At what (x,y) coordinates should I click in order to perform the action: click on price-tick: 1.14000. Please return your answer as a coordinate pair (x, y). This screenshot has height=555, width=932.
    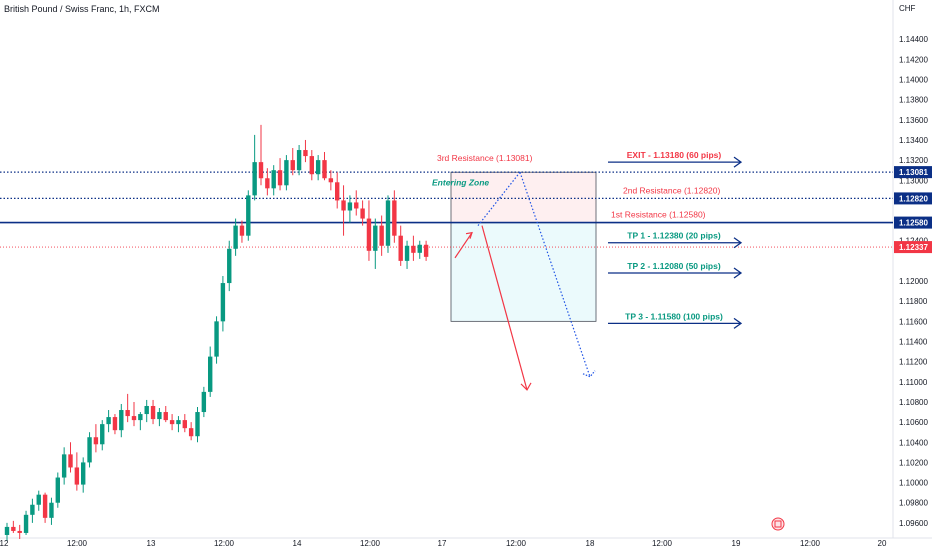
    Looking at the image, I should click on (913, 80).